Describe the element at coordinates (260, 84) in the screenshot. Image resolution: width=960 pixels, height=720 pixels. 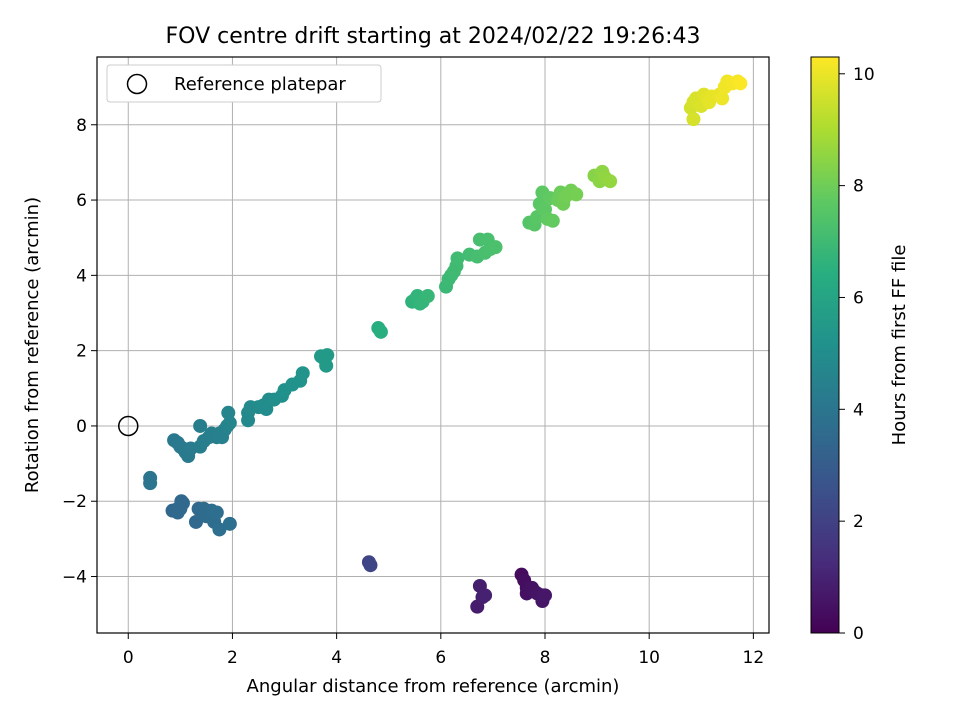
I see `legend-entry-reference-platepar: Reference platepar` at that location.